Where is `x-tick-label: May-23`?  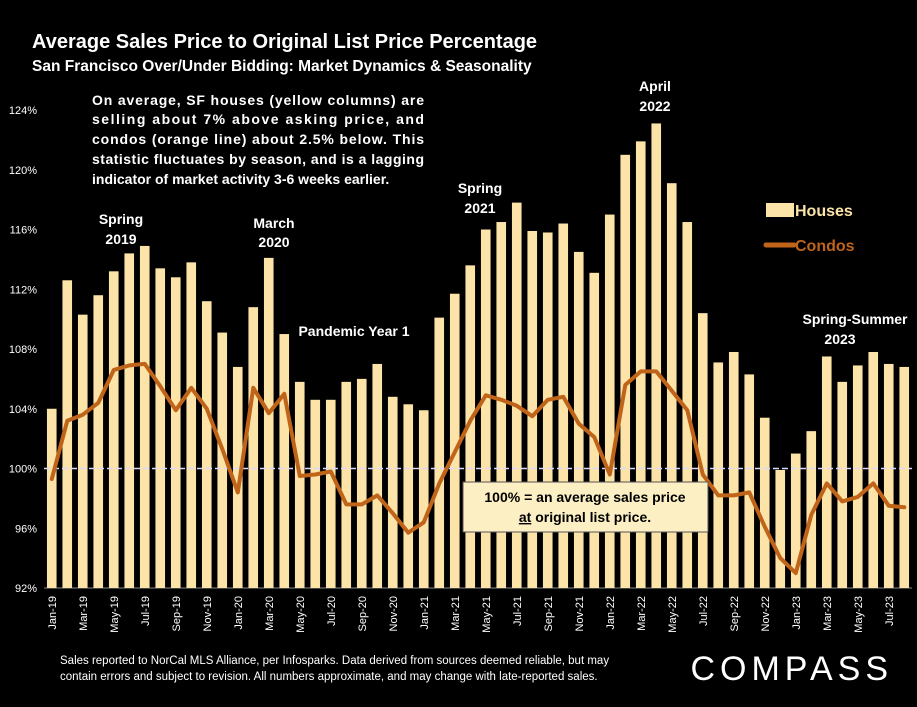 x-tick-label: May-23 is located at coordinates (859, 614).